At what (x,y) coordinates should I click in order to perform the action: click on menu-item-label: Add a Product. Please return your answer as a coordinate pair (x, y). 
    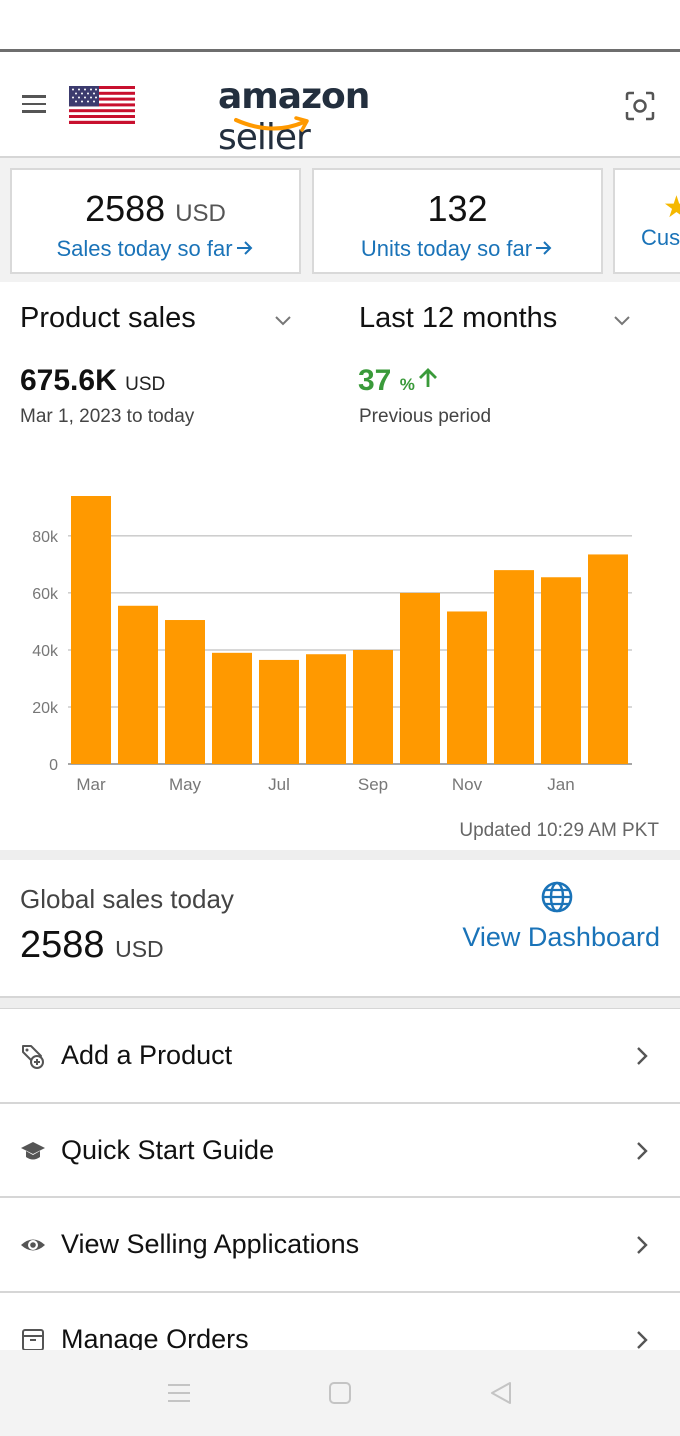
    Looking at the image, I should click on (147, 1055).